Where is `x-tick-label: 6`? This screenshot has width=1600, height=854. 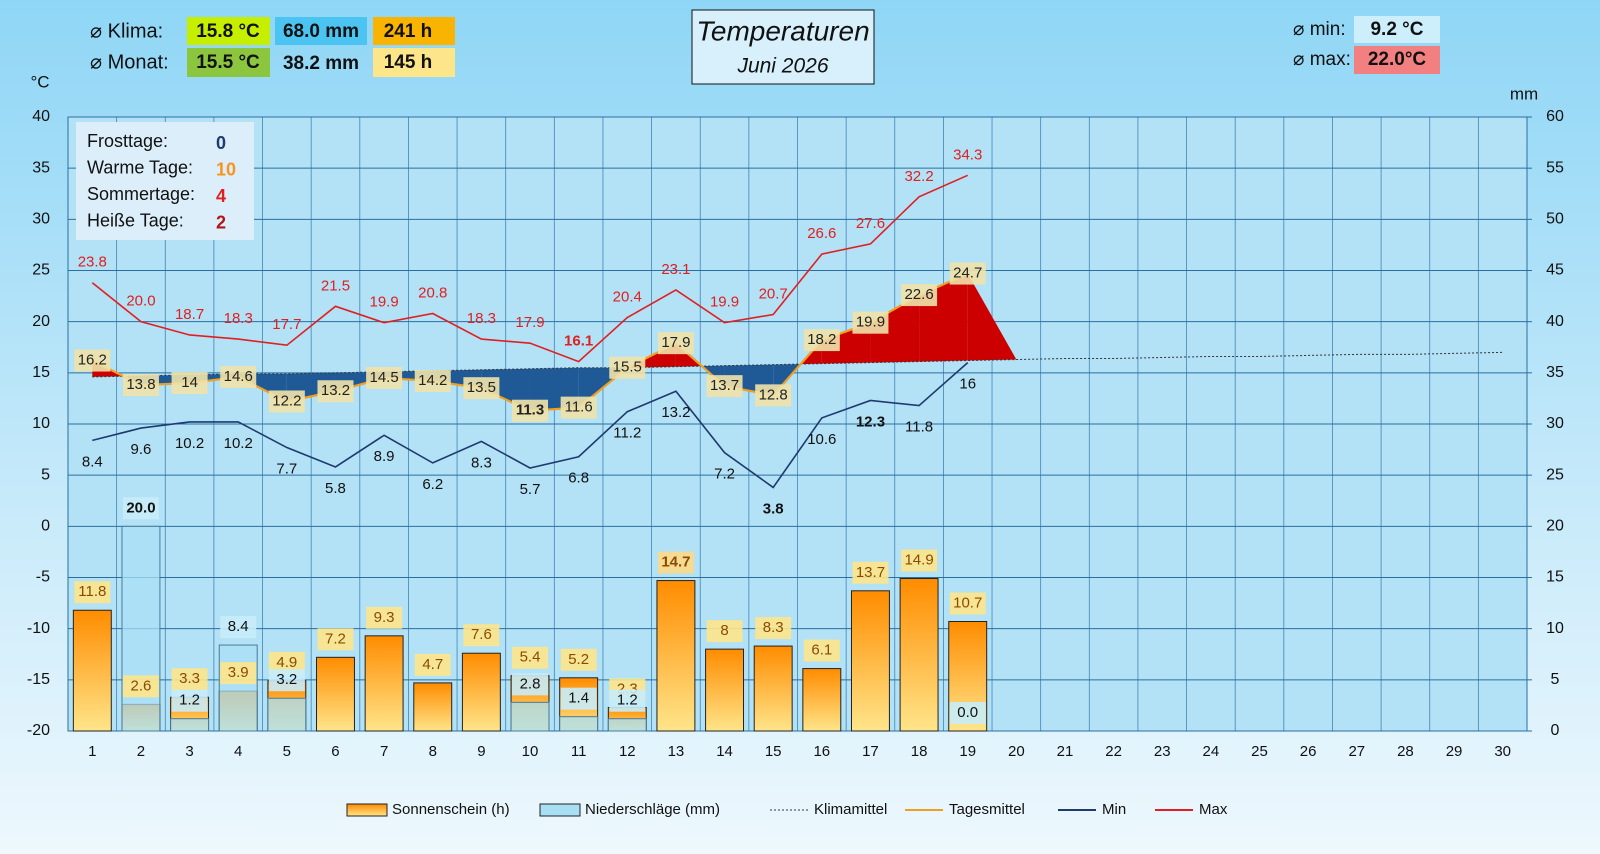 x-tick-label: 6 is located at coordinates (335, 751).